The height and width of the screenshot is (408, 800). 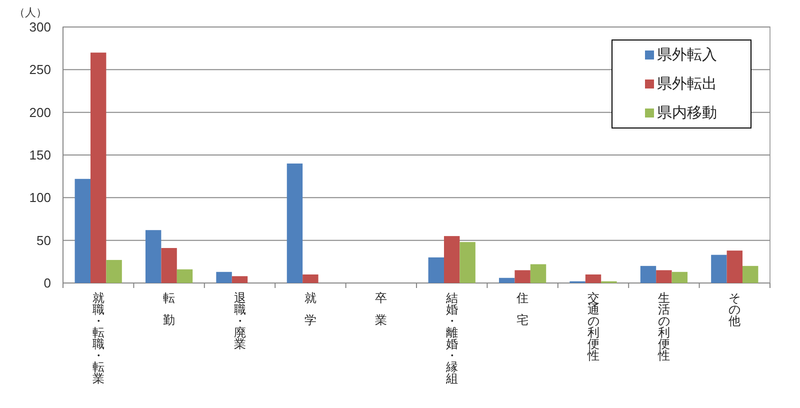 What do you see at coordinates (381, 309) in the screenshot?
I see `x-tick-label: 卒業` at bounding box center [381, 309].